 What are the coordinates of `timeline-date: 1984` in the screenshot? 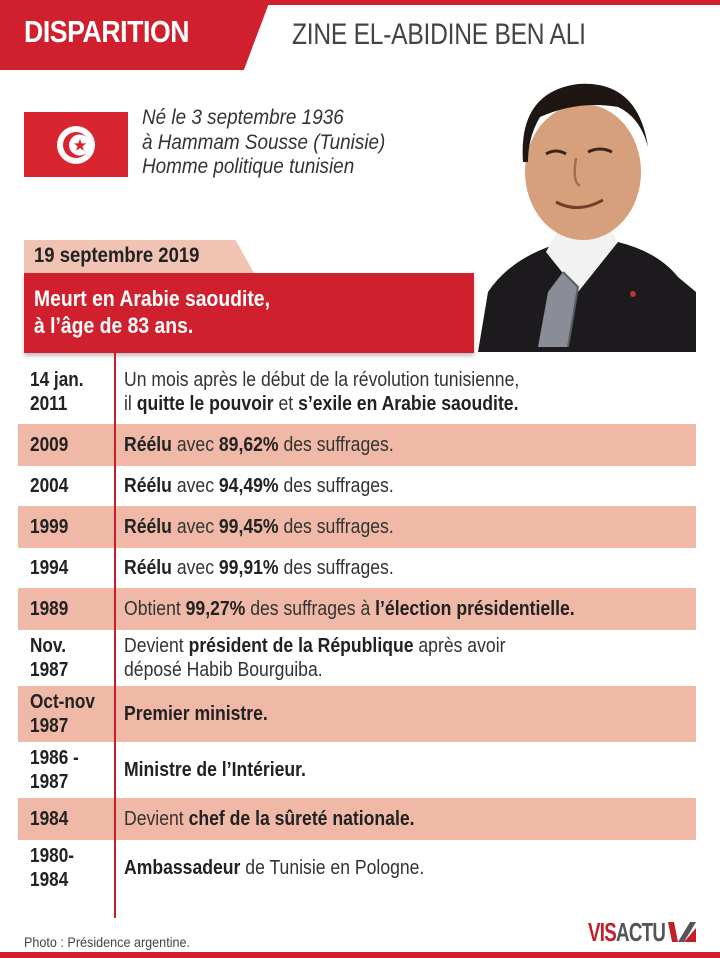 It's located at (66, 819).